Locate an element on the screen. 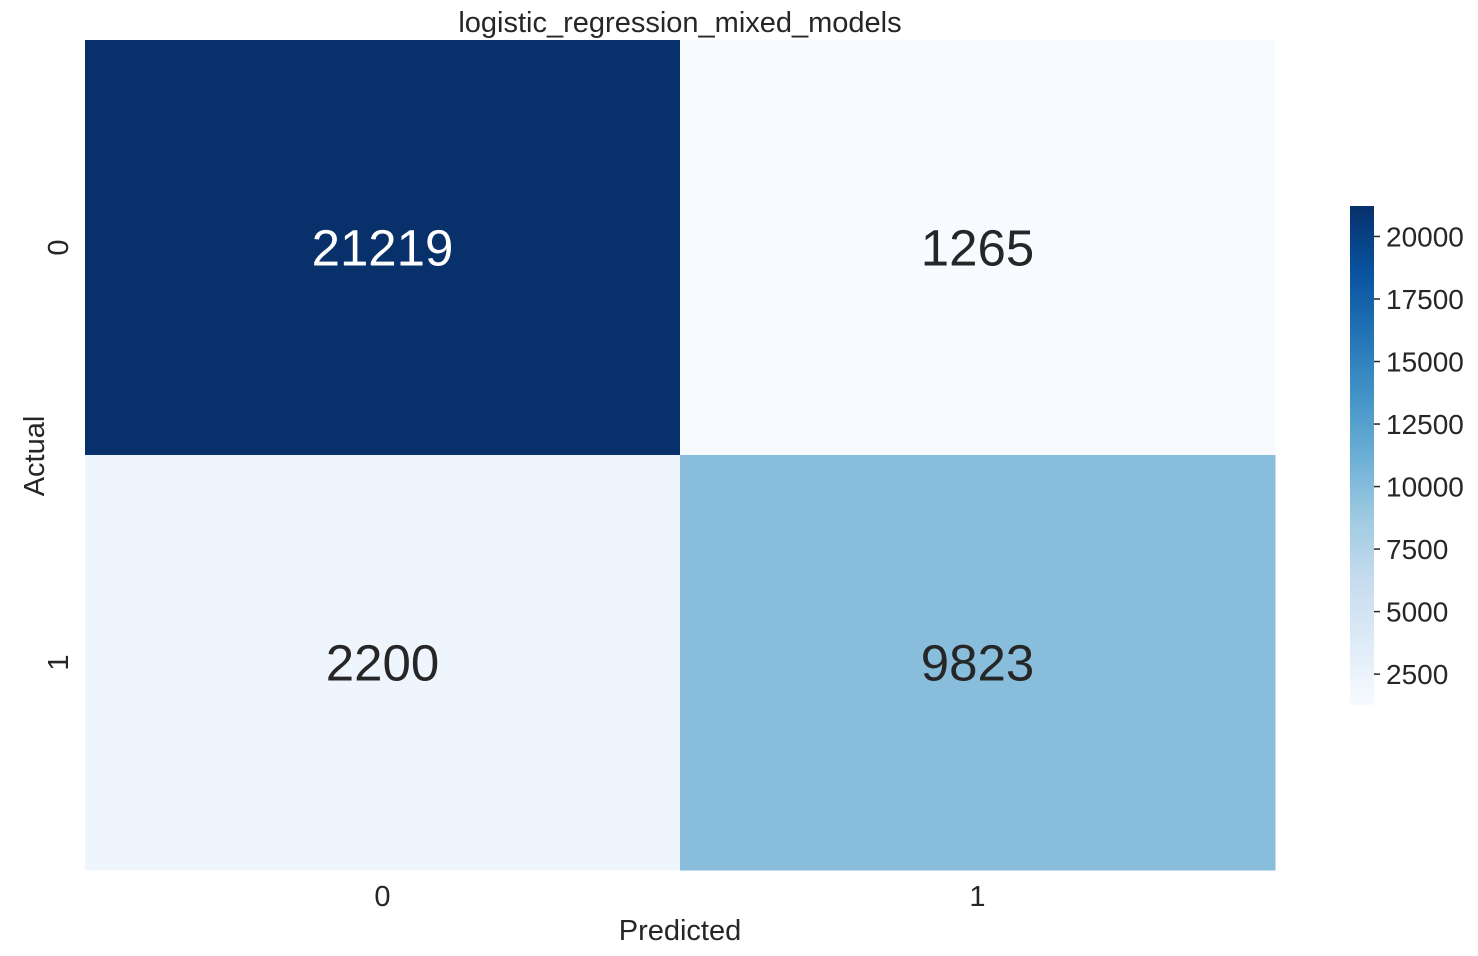  y-axis-label: Actual is located at coordinates (35, 456).